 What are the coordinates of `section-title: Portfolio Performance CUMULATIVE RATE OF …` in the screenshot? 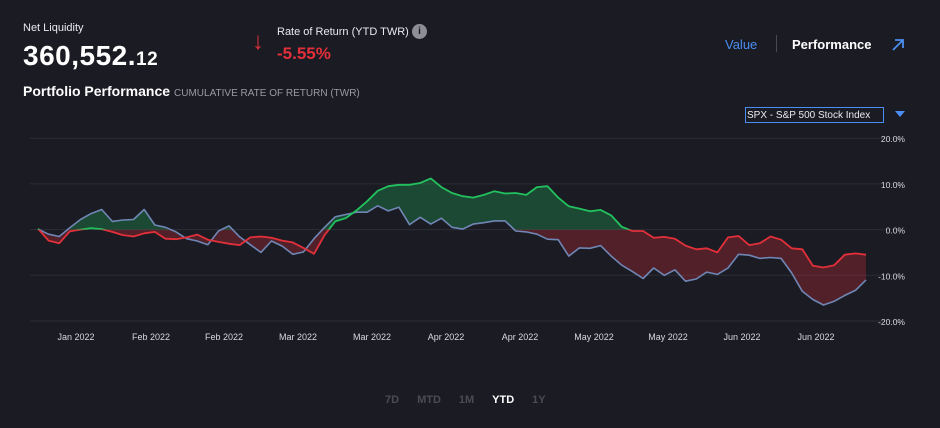 It's located at (191, 91).